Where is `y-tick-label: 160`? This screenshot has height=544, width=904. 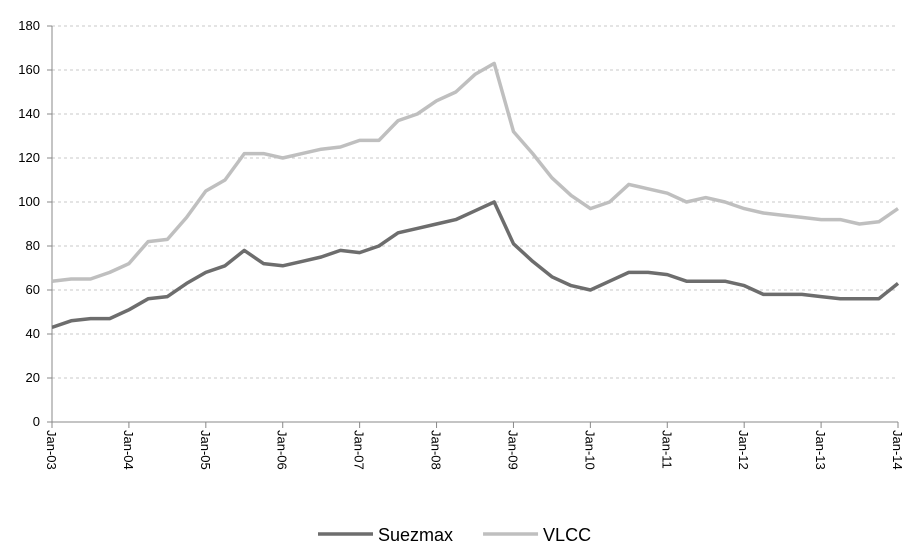
y-tick-label: 160 is located at coordinates (29, 69).